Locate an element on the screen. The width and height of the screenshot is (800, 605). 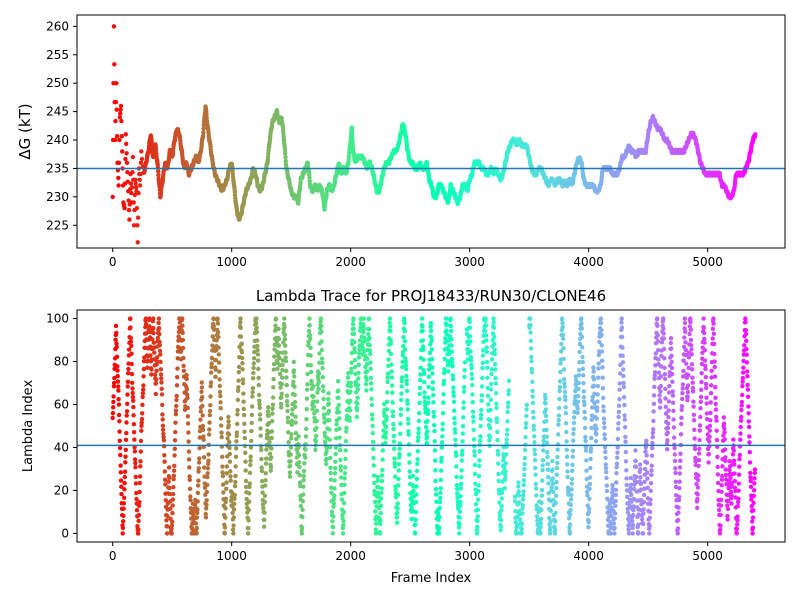
y-tick-label: 255 is located at coordinates (57, 55).